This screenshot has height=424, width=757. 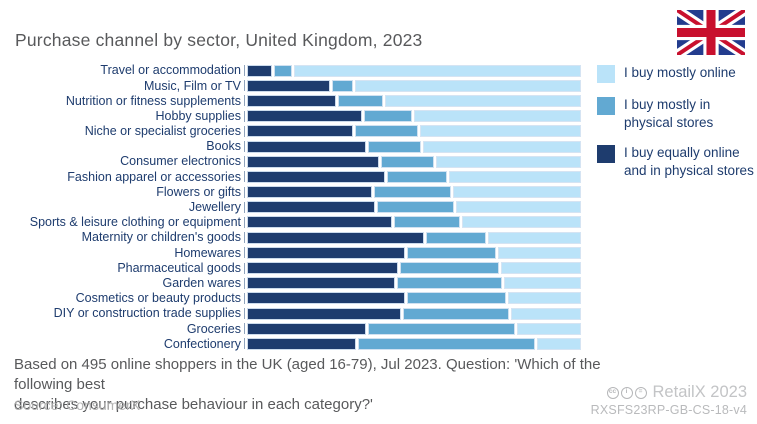 What do you see at coordinates (612, 392) in the screenshot?
I see `cc-cc-icon: cc` at bounding box center [612, 392].